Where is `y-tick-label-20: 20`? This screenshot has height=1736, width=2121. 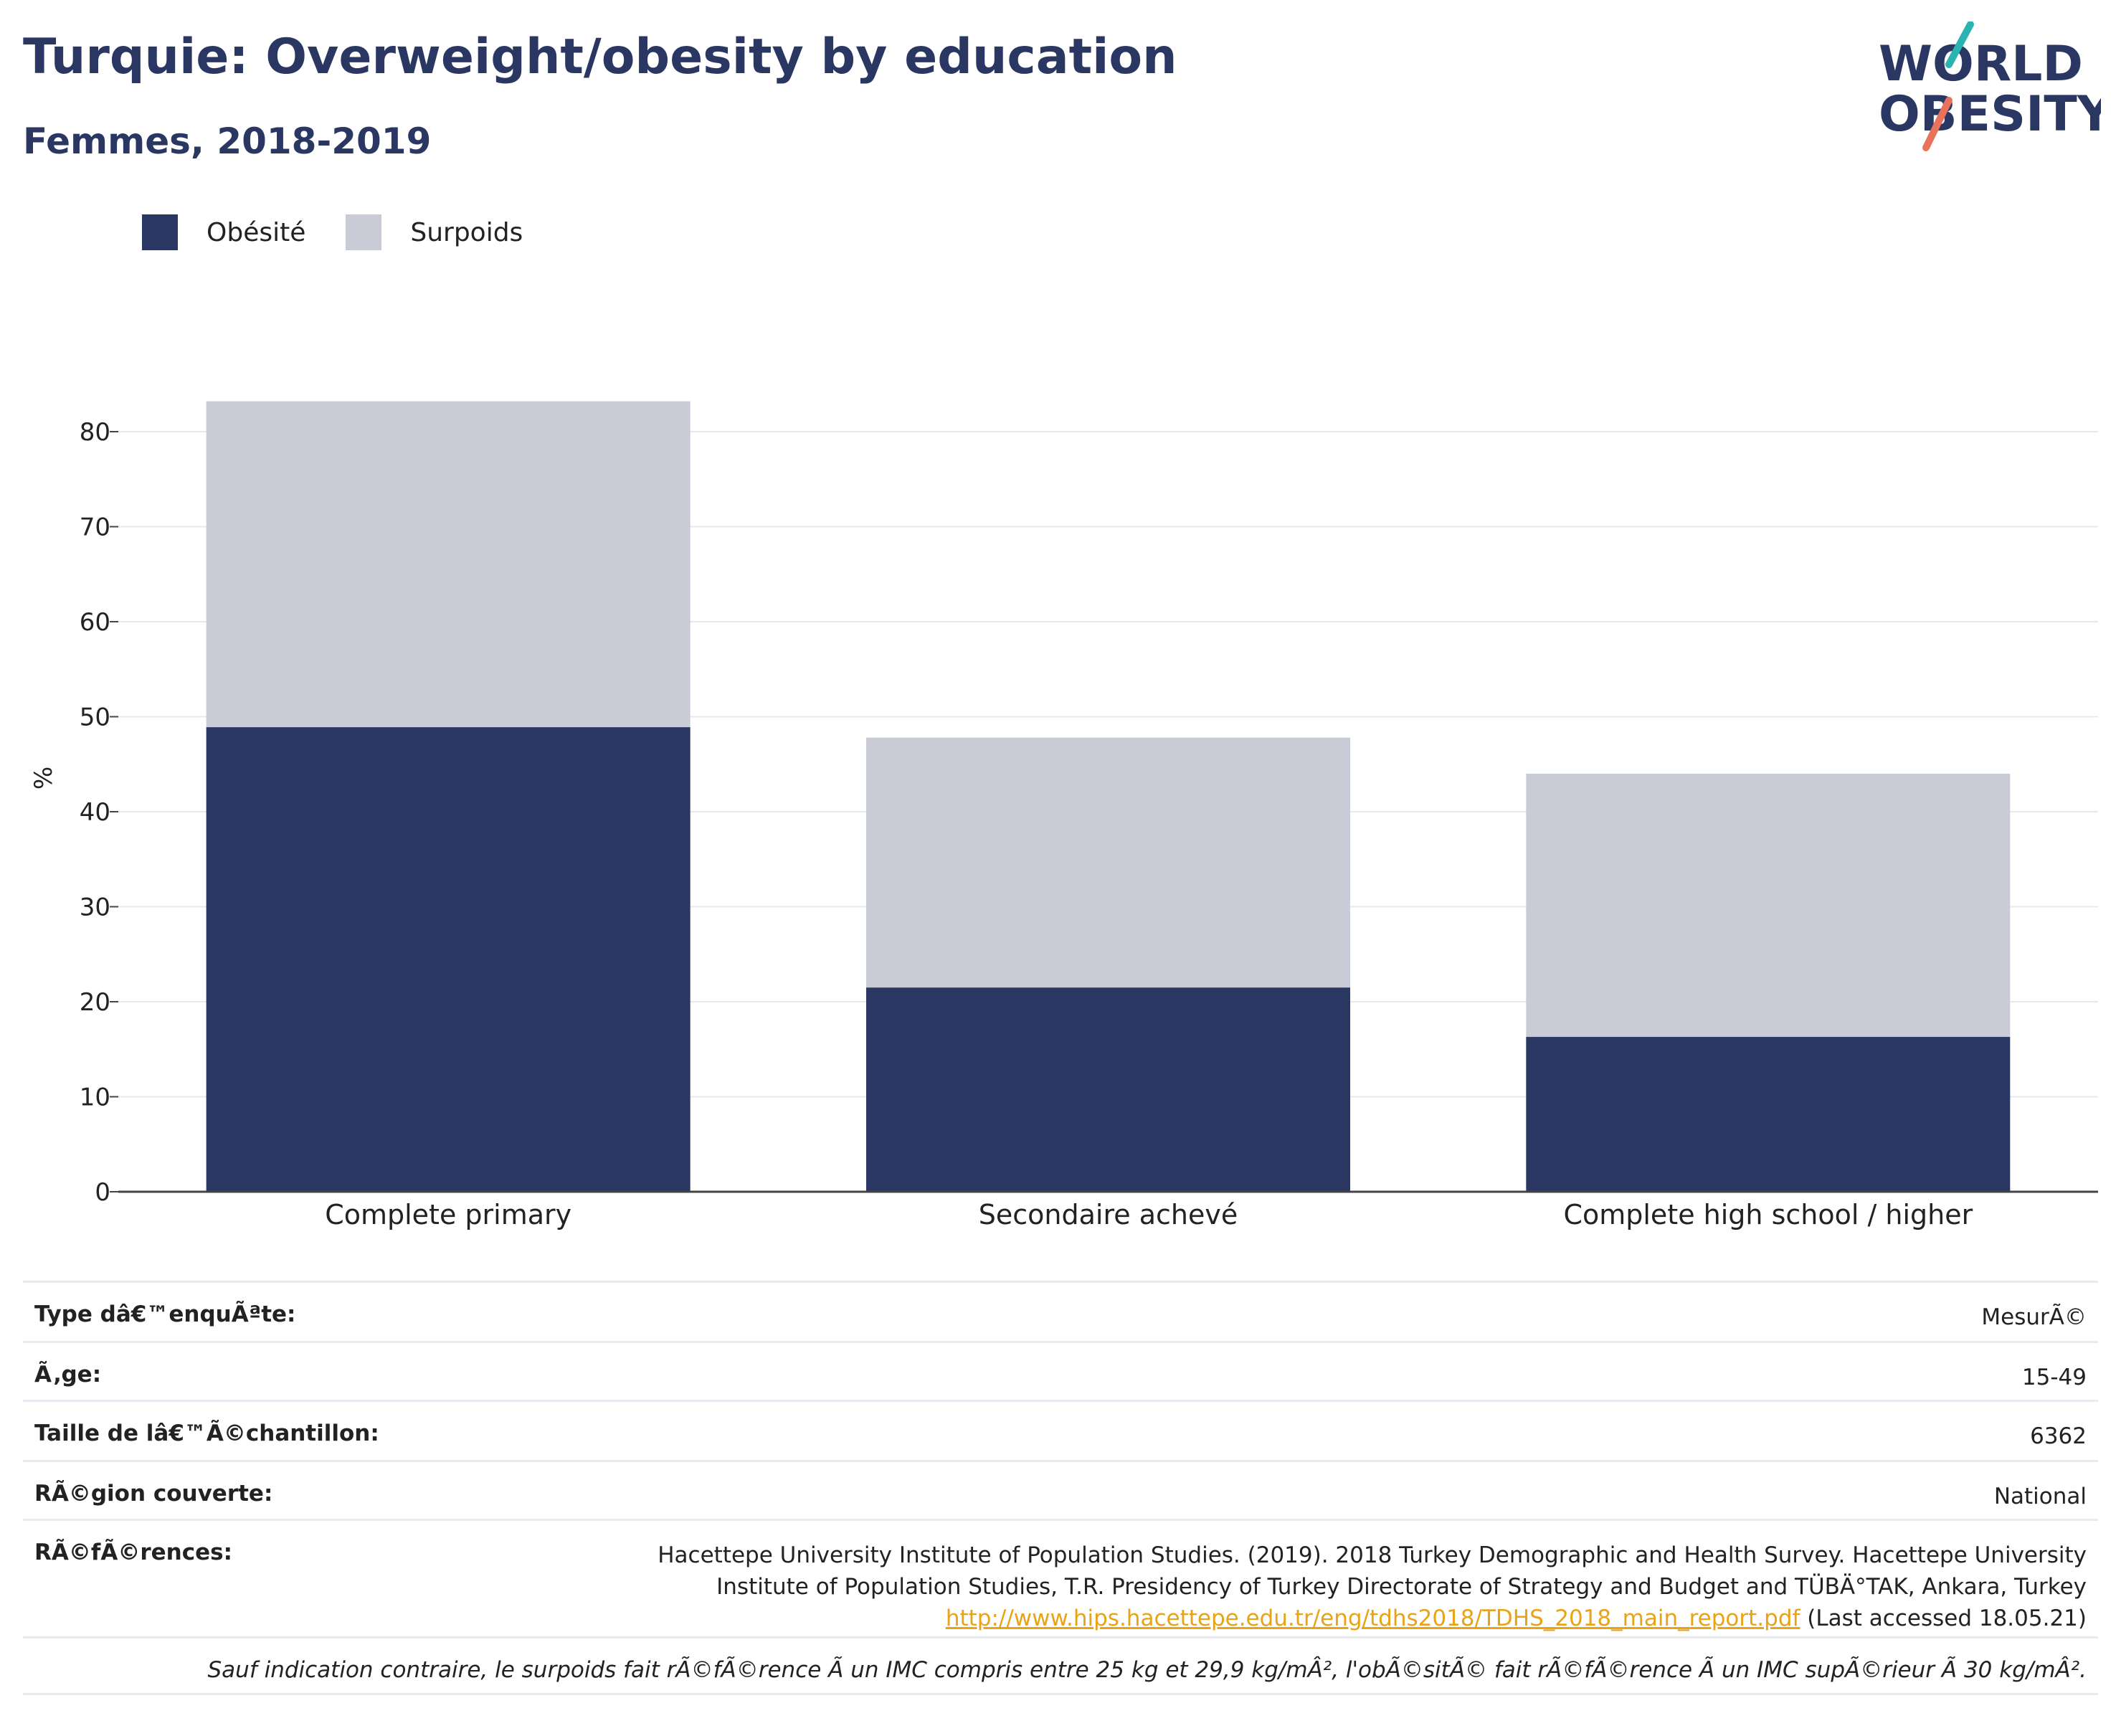
y-tick-label-20: 20 is located at coordinates (95, 1002).